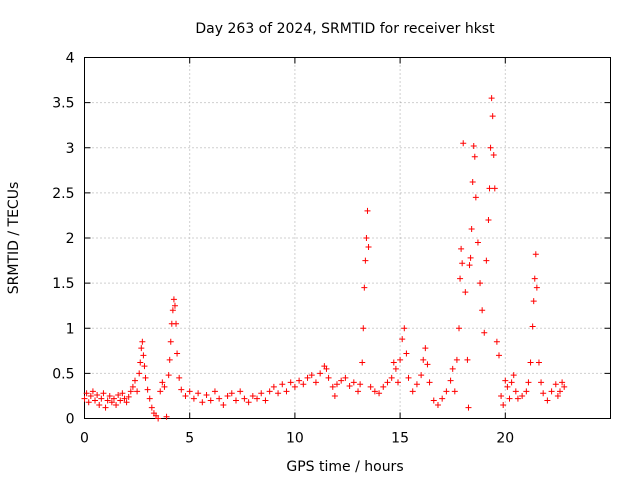  What do you see at coordinates (344, 467) in the screenshot?
I see `x-axis-label: GPS time / hours` at bounding box center [344, 467].